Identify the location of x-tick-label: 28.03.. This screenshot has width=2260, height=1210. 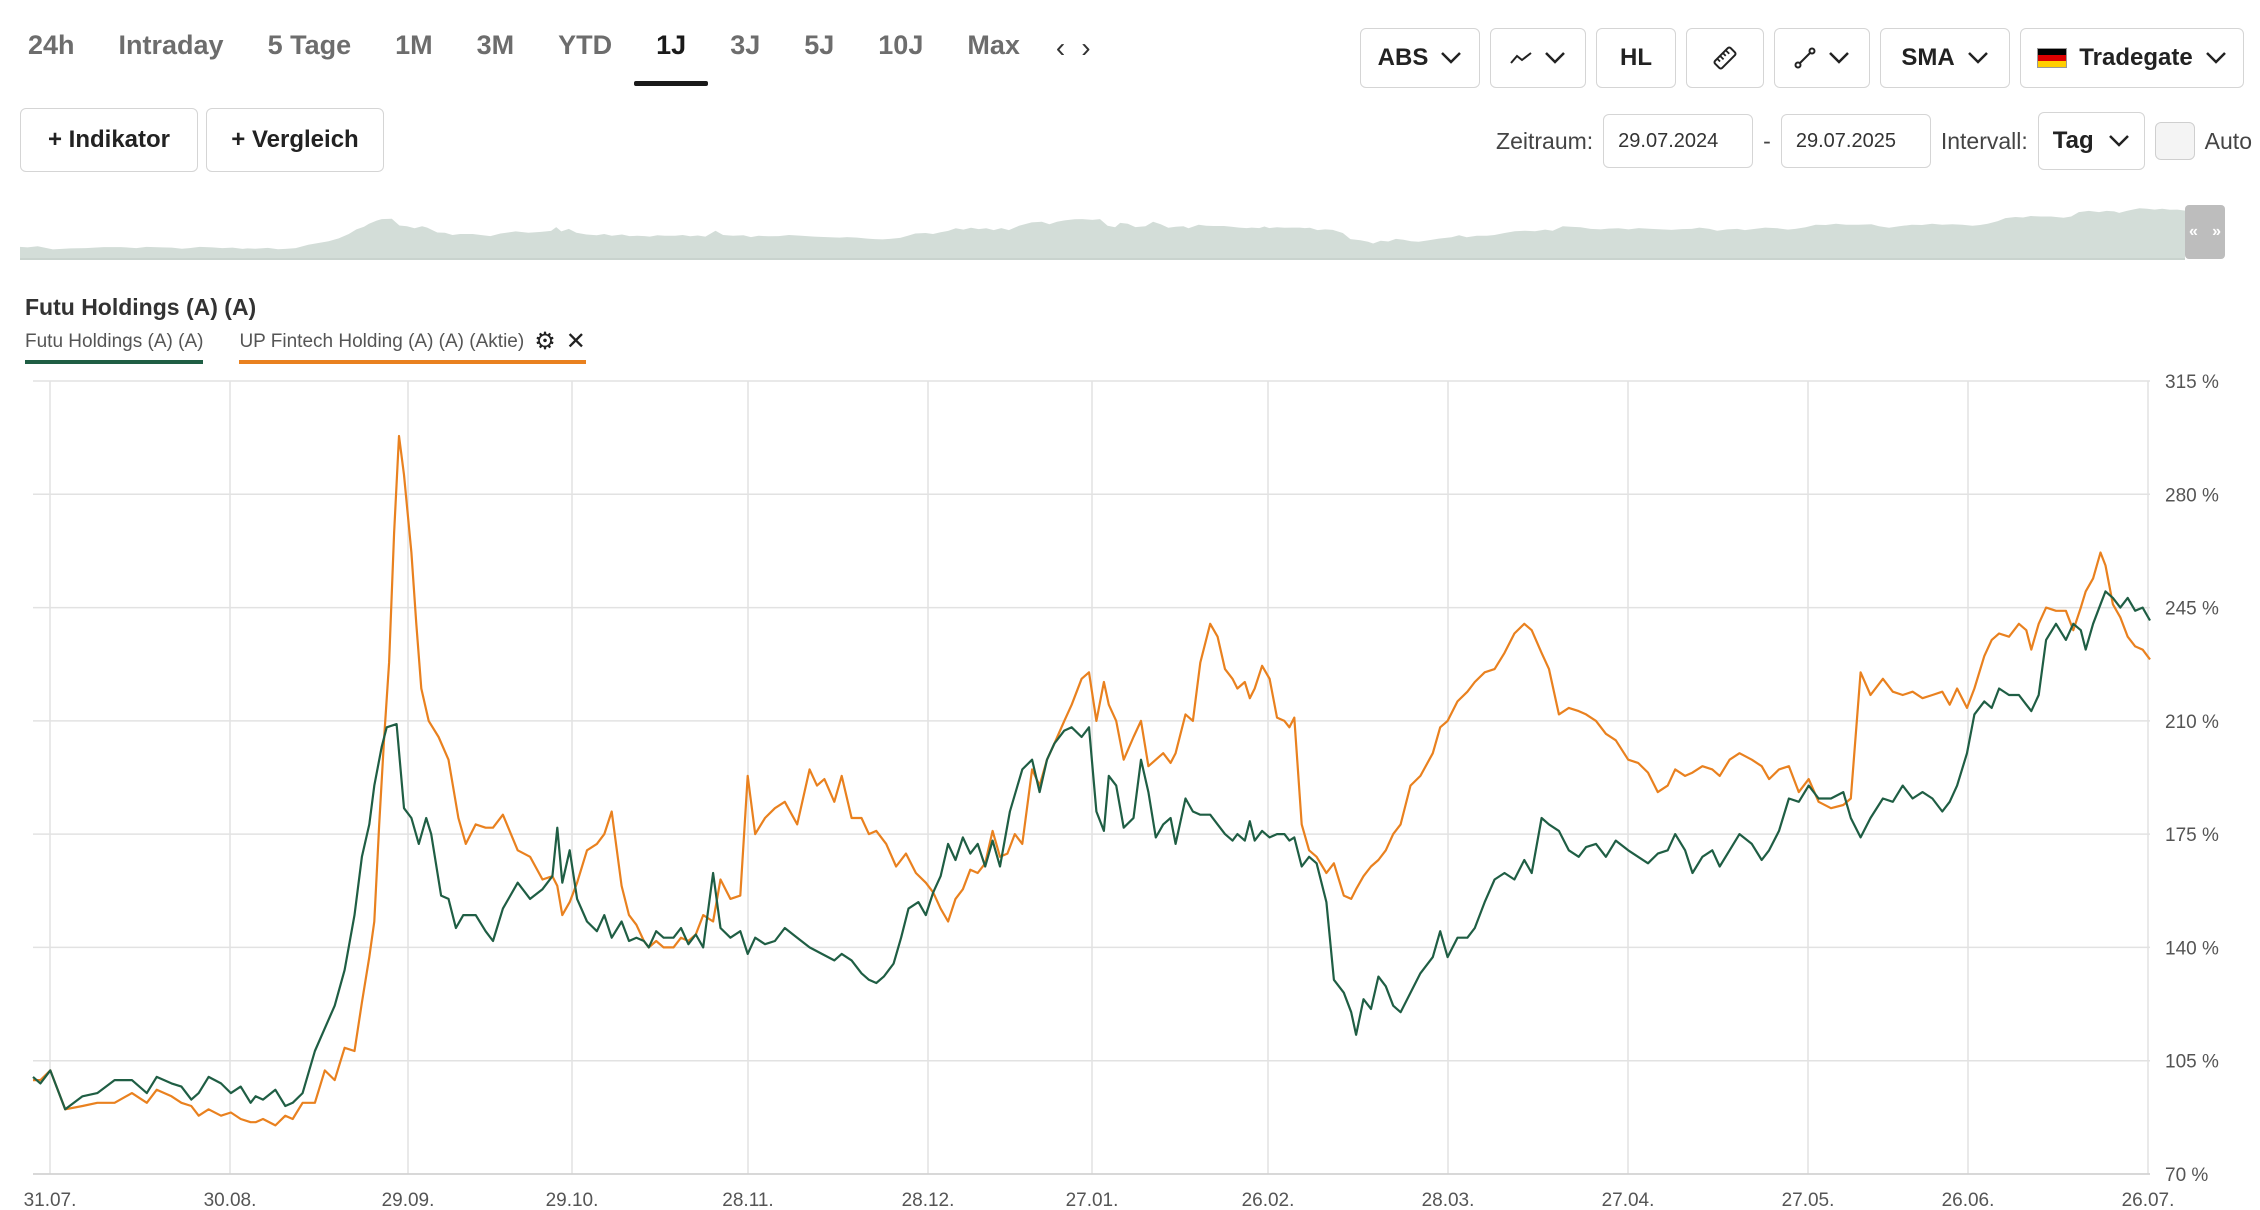
(1448, 1200).